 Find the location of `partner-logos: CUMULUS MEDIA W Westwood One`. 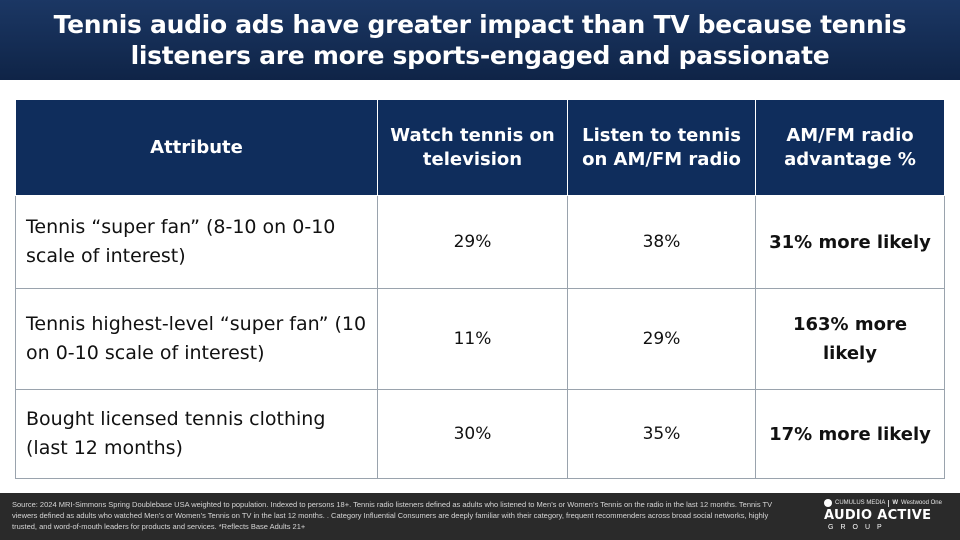

partner-logos: CUMULUS MEDIA W Westwood One is located at coordinates (889, 503).